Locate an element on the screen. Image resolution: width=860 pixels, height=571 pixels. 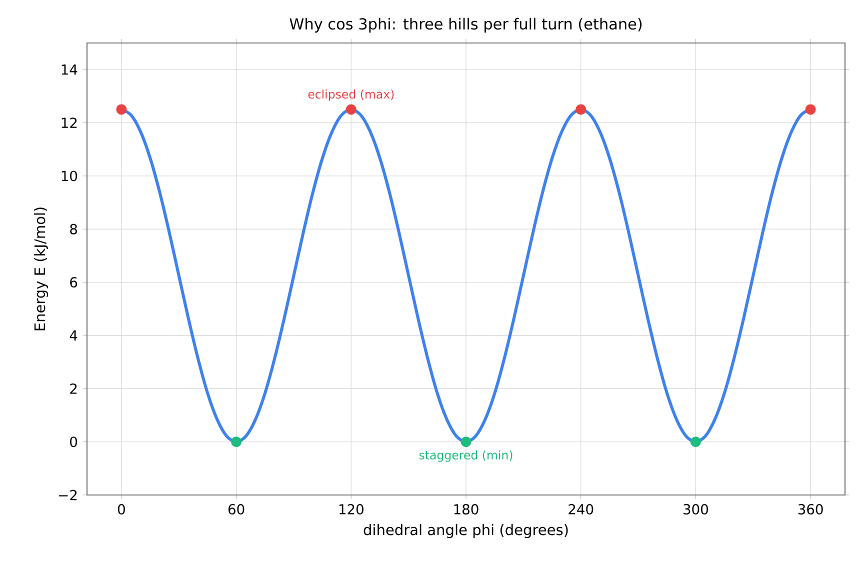
x-tick-label: 60 is located at coordinates (236, 509).